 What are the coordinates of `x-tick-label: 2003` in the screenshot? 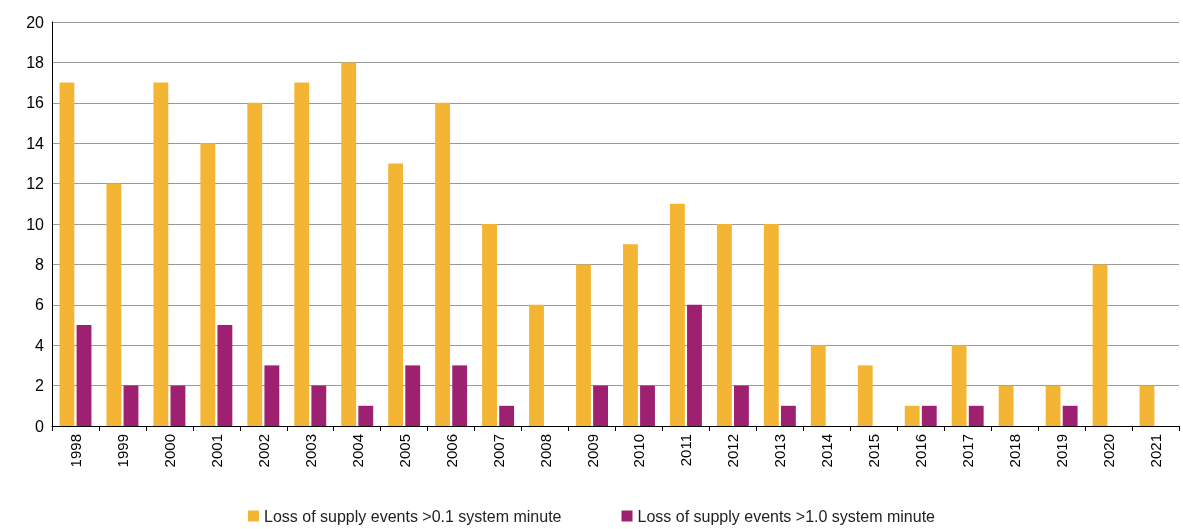 It's located at (310, 451).